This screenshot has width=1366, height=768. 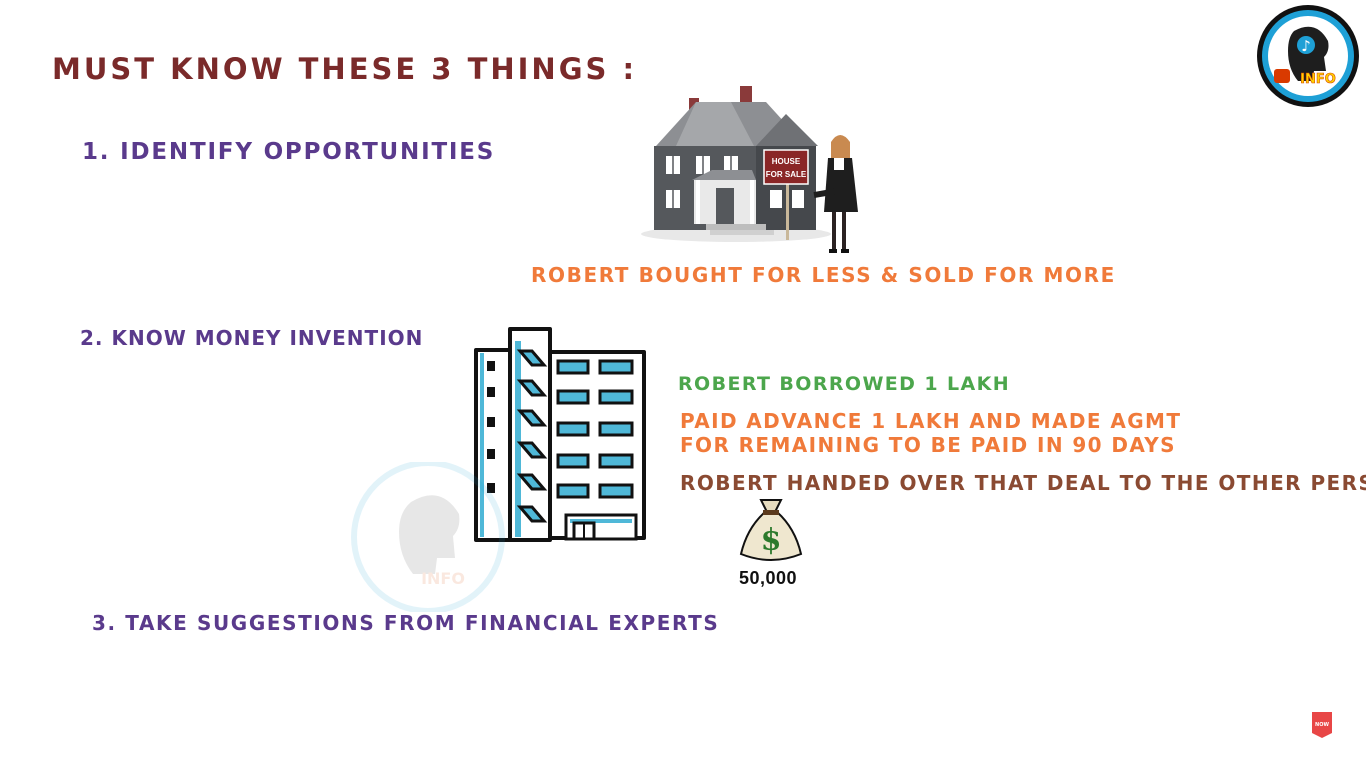 I want to click on realtor-woman, so click(x=835, y=194).